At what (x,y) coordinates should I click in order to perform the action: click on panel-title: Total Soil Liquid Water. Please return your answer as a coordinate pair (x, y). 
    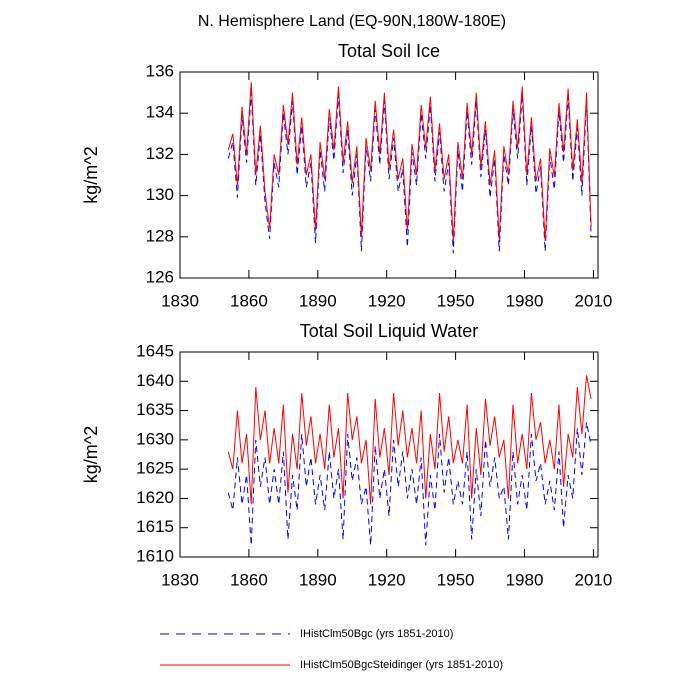
    Looking at the image, I should click on (389, 331).